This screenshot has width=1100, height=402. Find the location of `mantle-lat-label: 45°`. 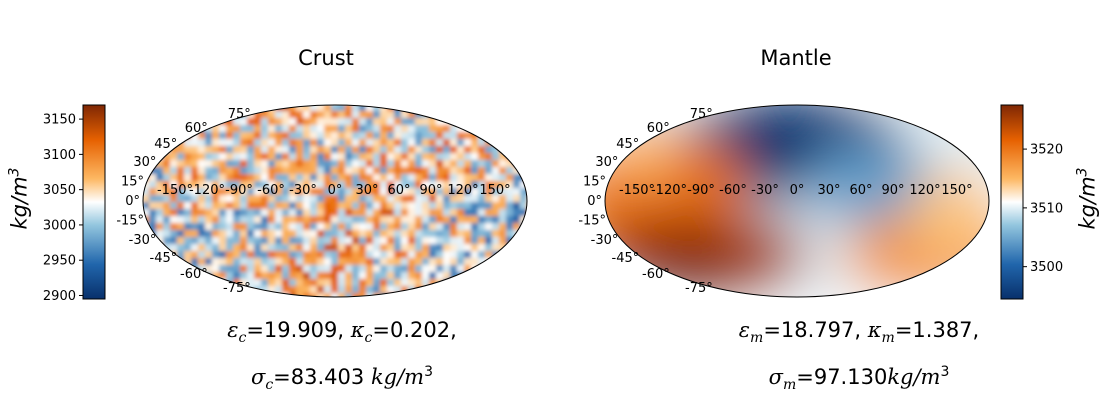

mantle-lat-label: 45° is located at coordinates (627, 144).